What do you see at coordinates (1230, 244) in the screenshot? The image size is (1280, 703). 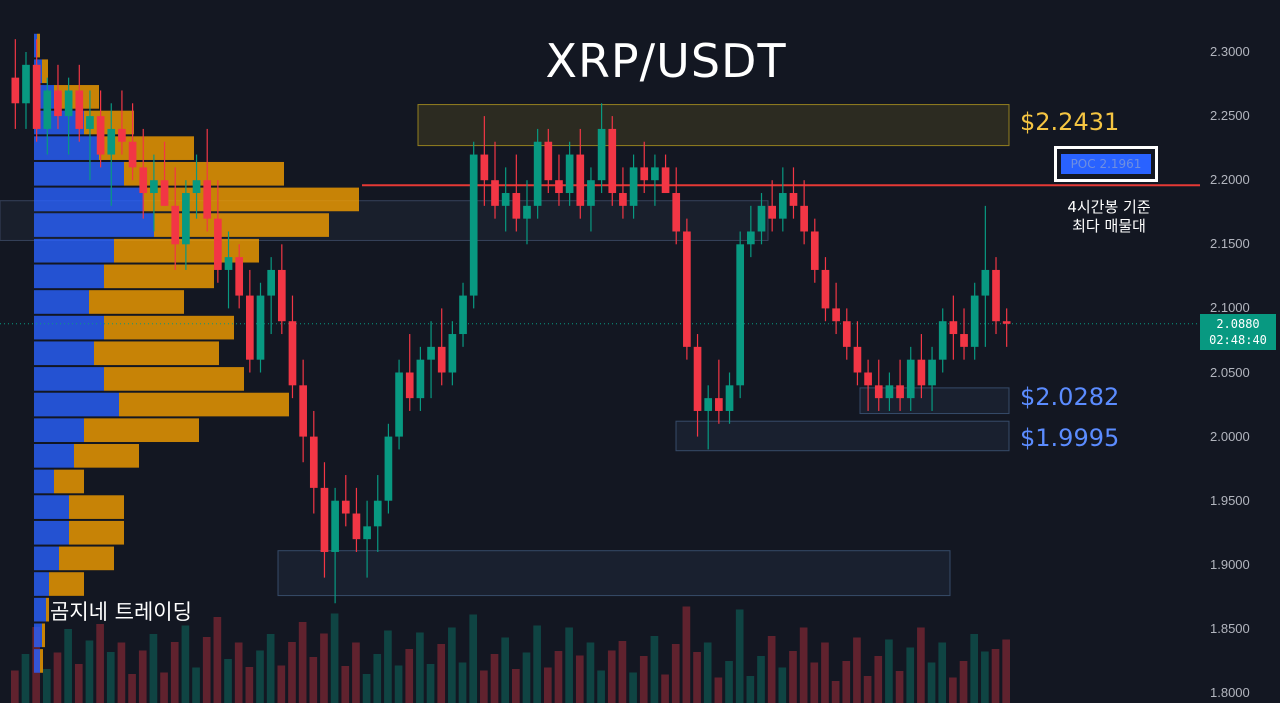 I see `y-tick-label: 2.1500` at bounding box center [1230, 244].